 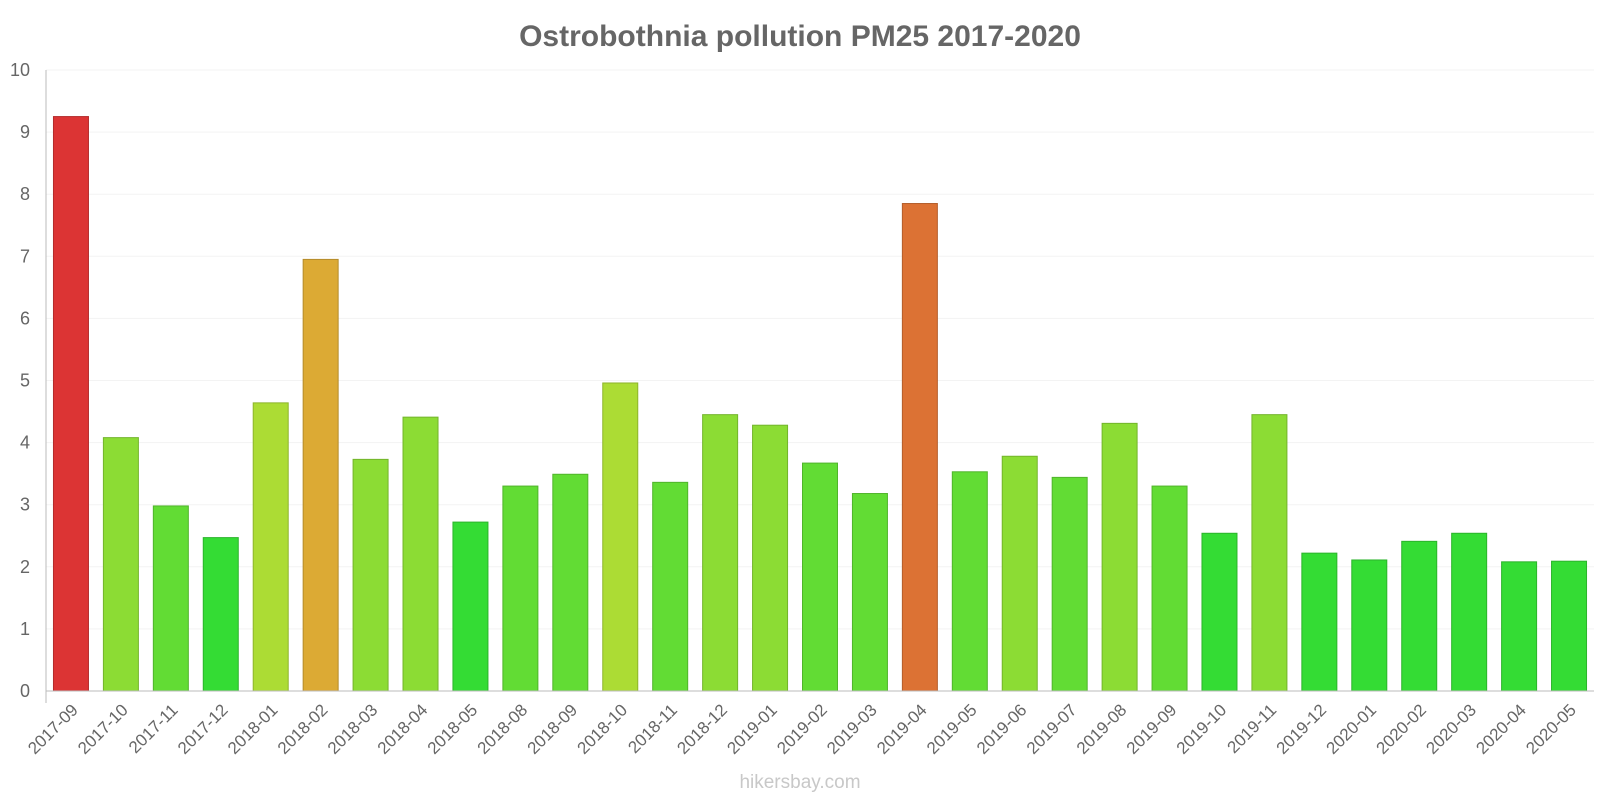 I want to click on x-tick-label: 2019-04, so click(x=902, y=729).